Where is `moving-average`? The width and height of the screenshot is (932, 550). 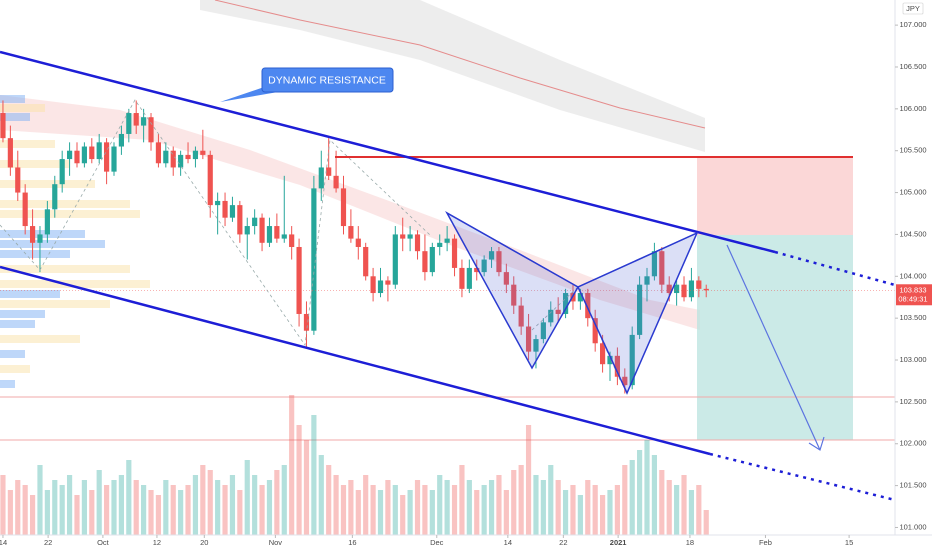 moving-average is located at coordinates (460, 64).